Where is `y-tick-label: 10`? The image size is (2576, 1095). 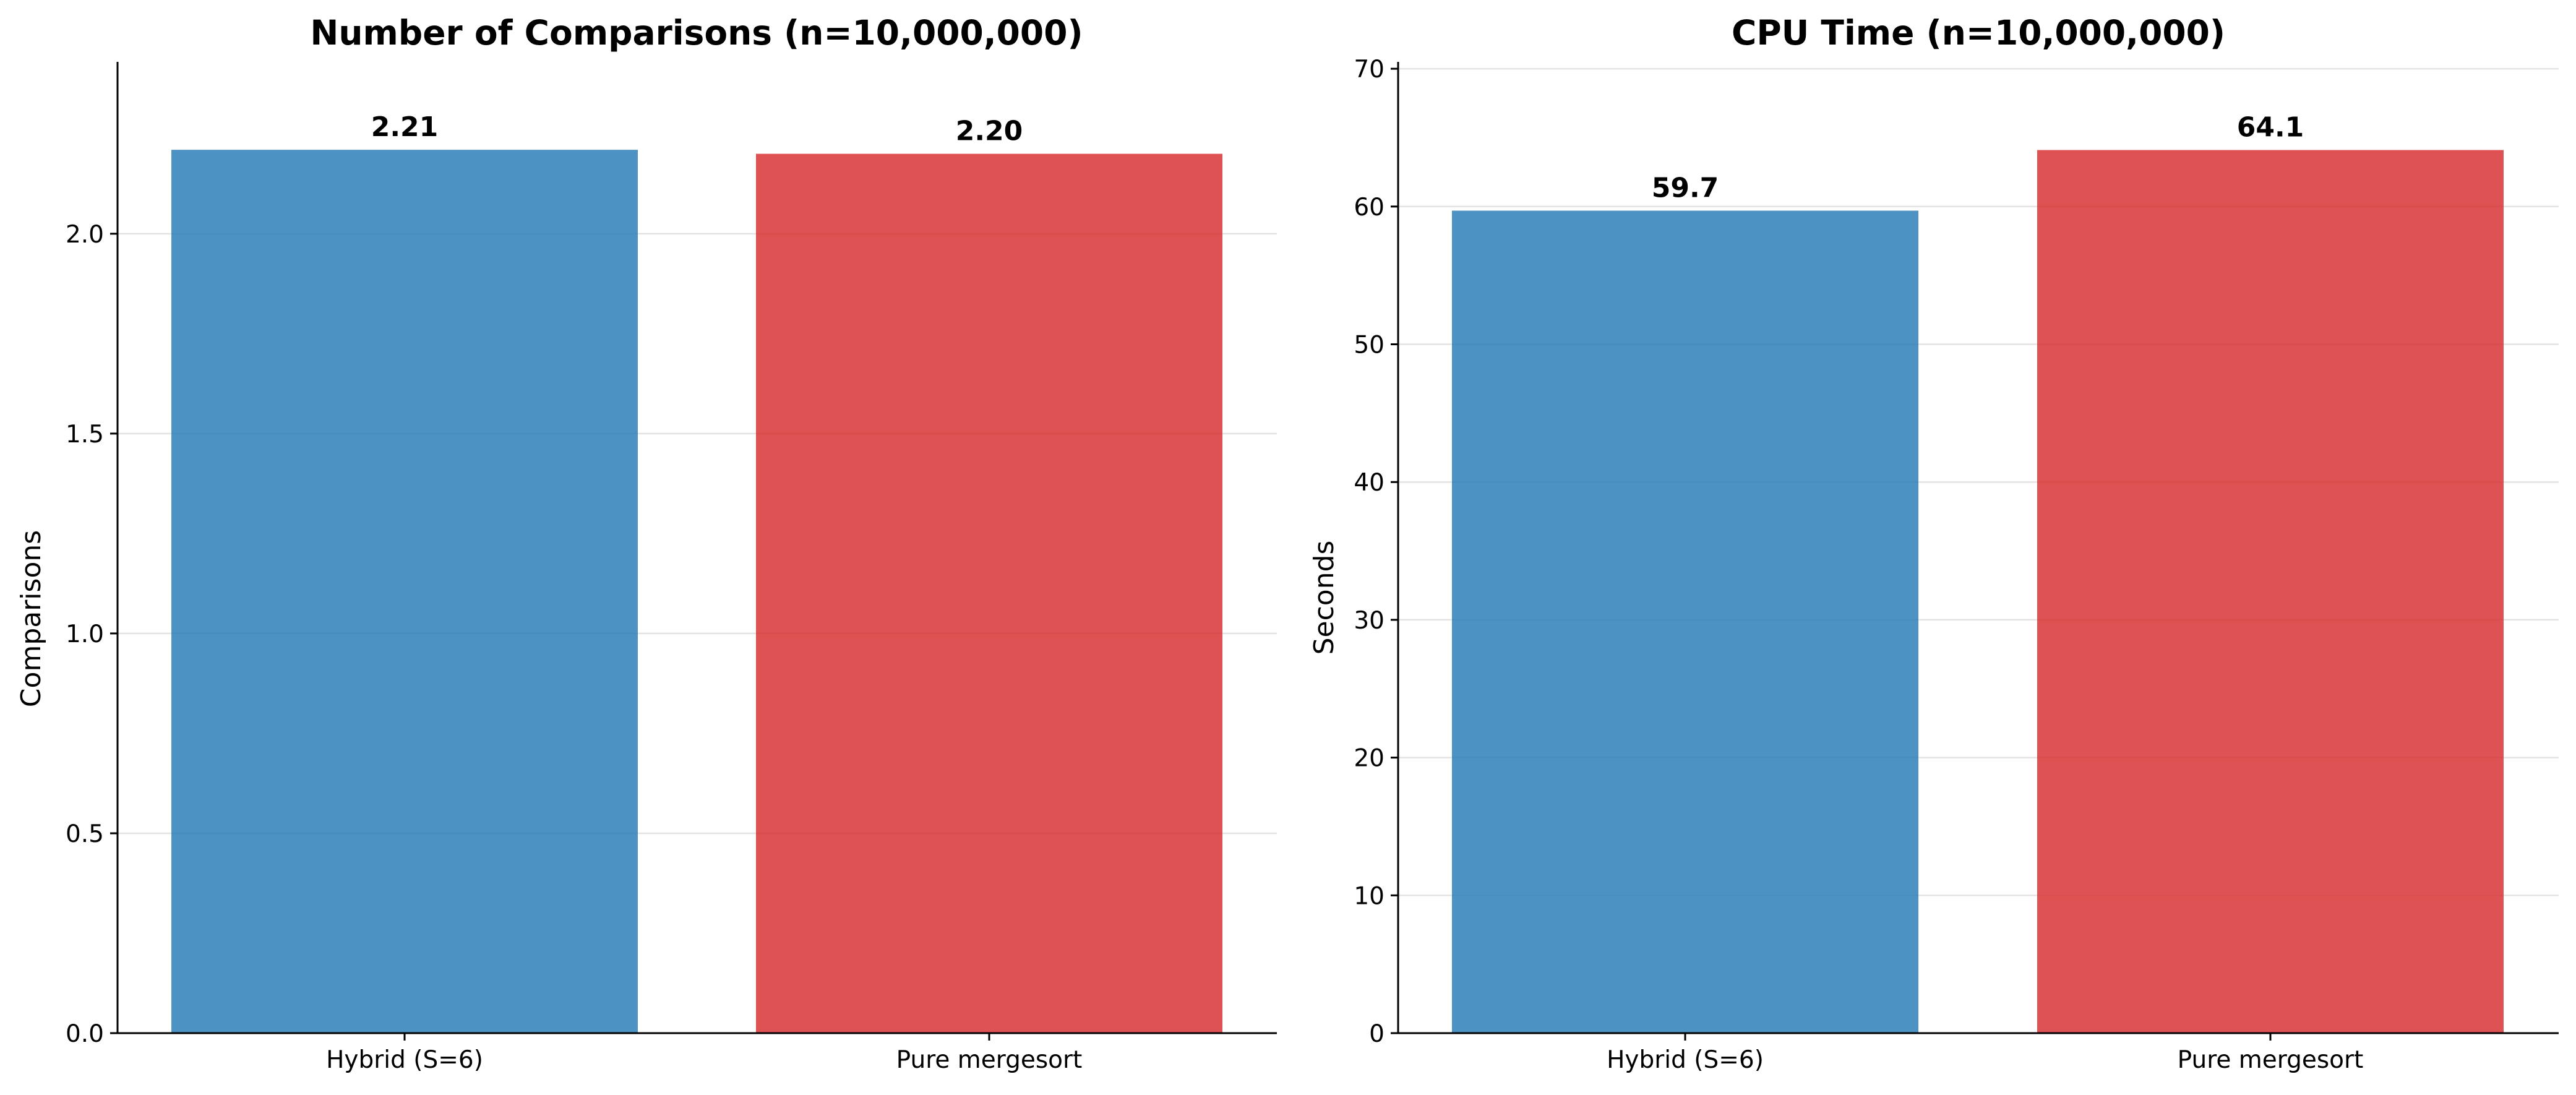 y-tick-label: 10 is located at coordinates (1370, 896).